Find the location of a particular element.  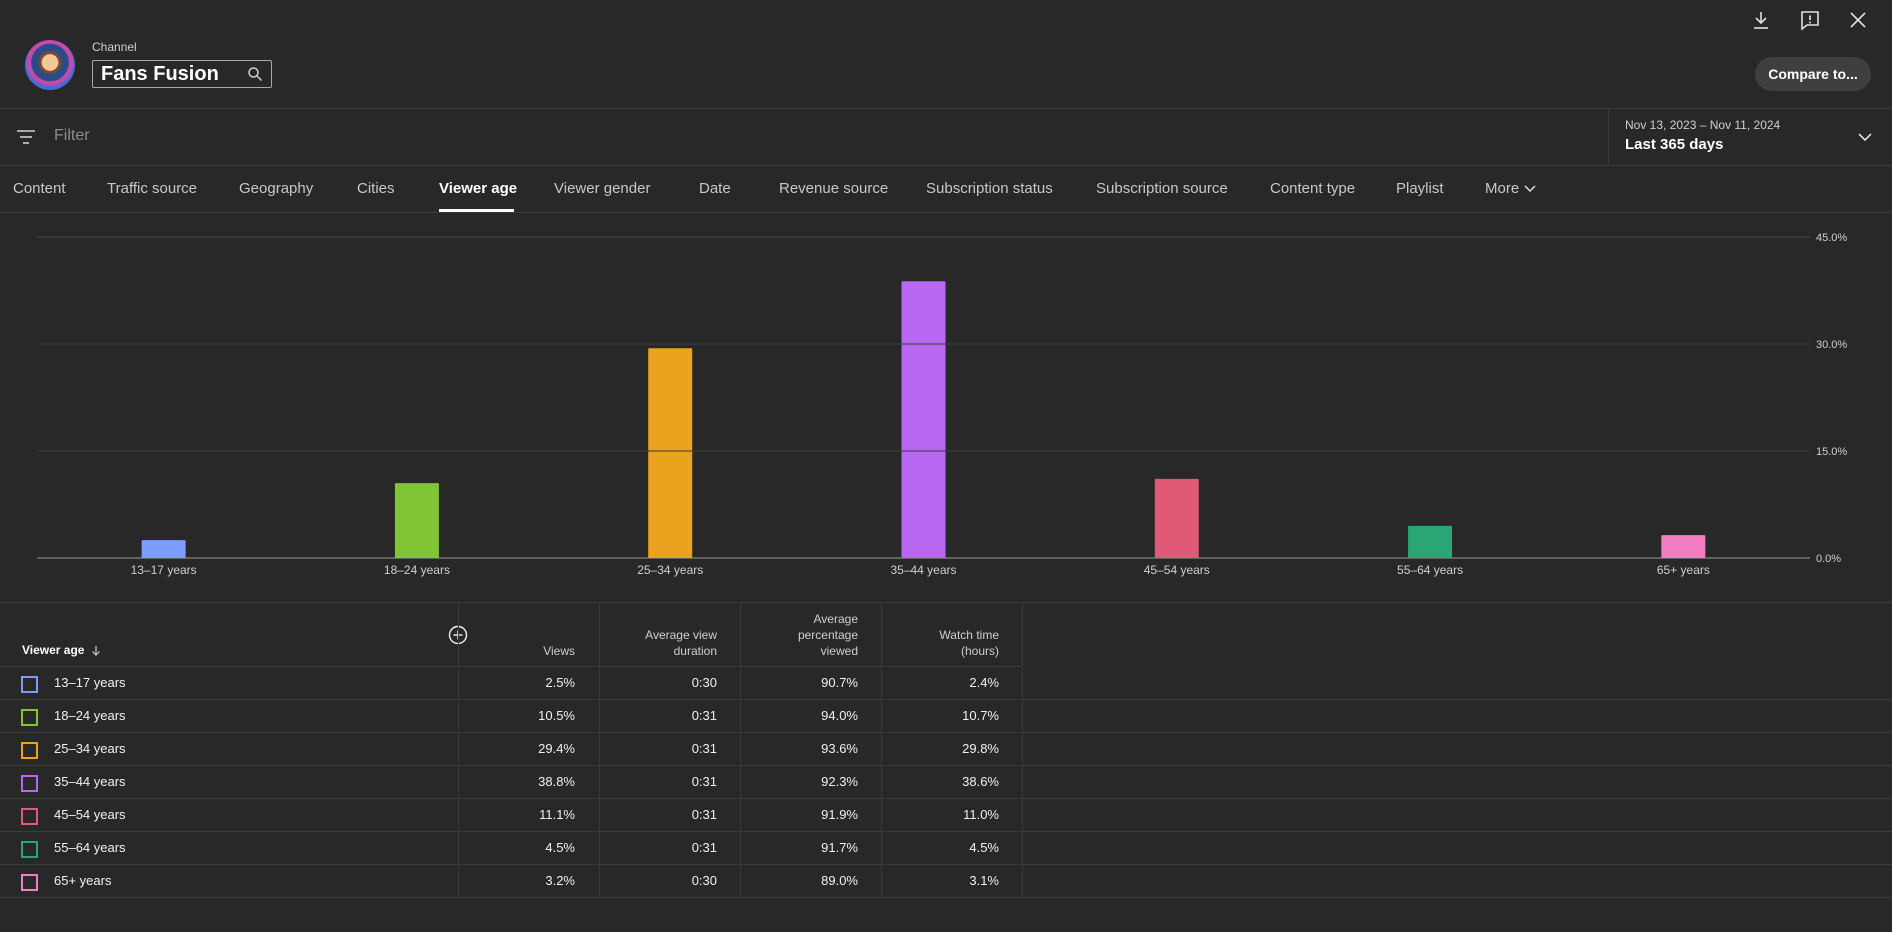

filter-input: Filter is located at coordinates (72, 135).